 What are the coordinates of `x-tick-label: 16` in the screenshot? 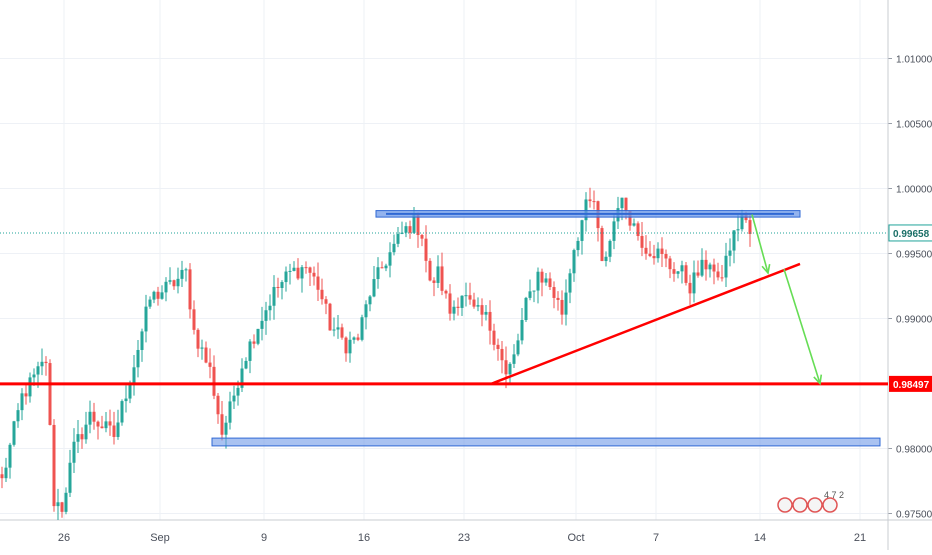 It's located at (364, 538).